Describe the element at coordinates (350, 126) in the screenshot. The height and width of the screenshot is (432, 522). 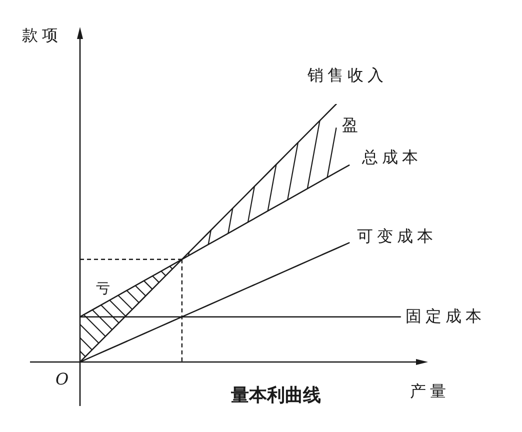
I see `annotation: 盈` at that location.